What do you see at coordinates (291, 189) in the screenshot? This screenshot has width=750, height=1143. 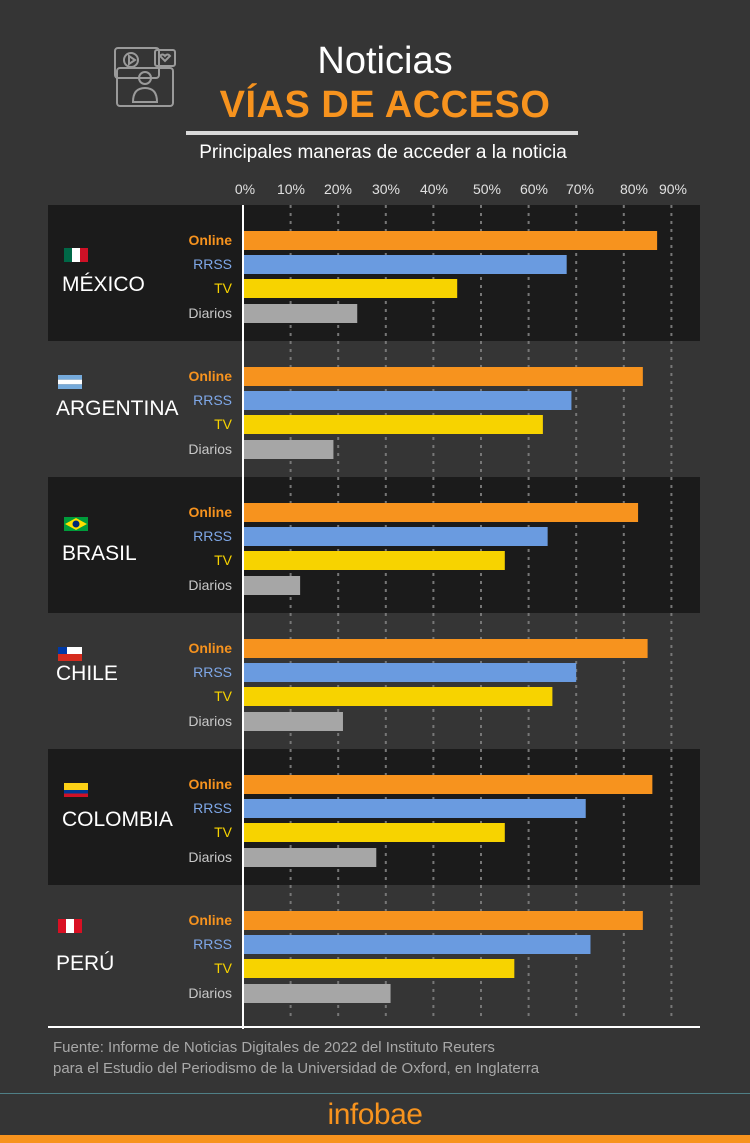 I see `x-tick-label: 10%` at bounding box center [291, 189].